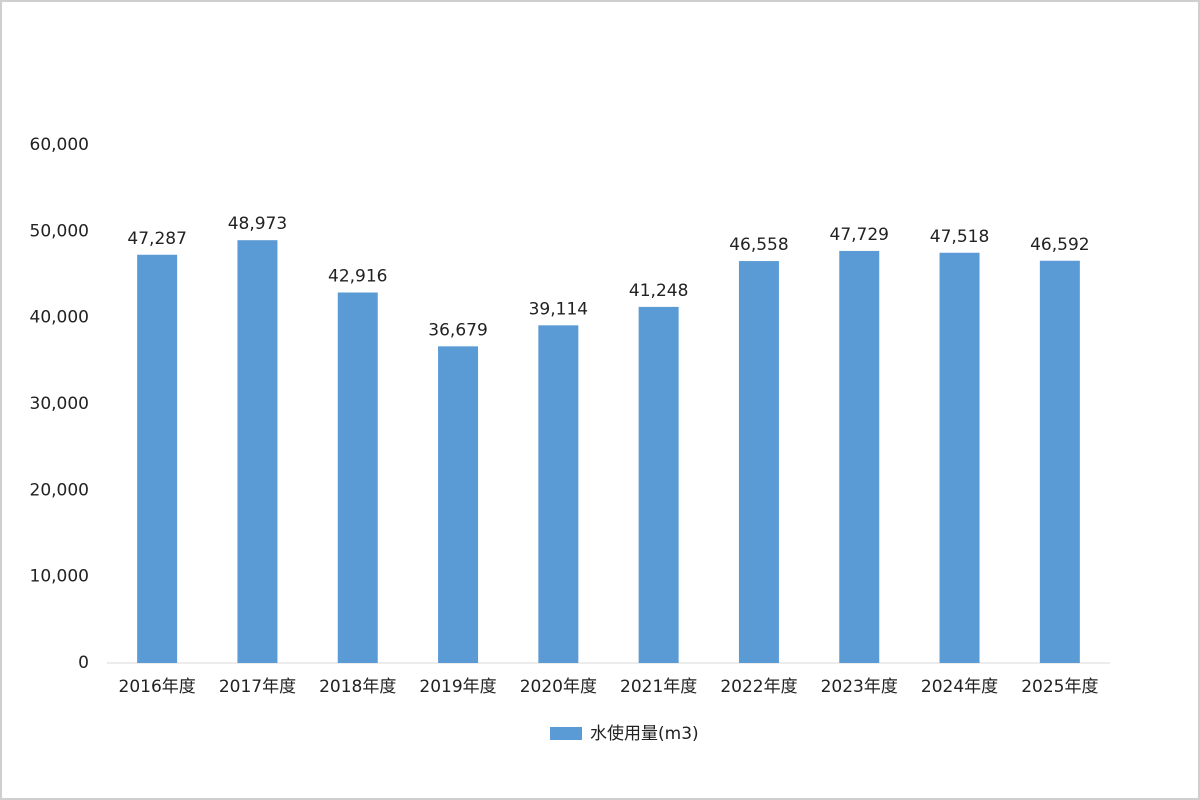 The height and width of the screenshot is (800, 1200). Describe the element at coordinates (457, 330) in the screenshot. I see `value-label: 36,679` at that location.